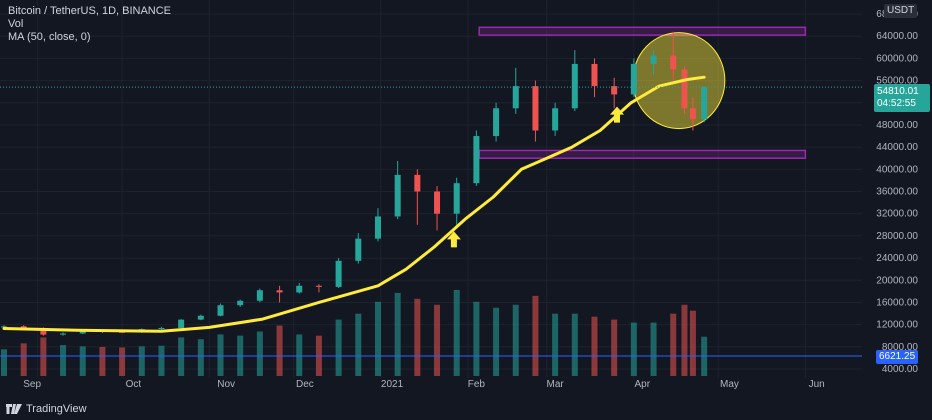 This screenshot has height=420, width=932. What do you see at coordinates (900, 369) in the screenshot?
I see `y-tick-label: 4000.00` at bounding box center [900, 369].